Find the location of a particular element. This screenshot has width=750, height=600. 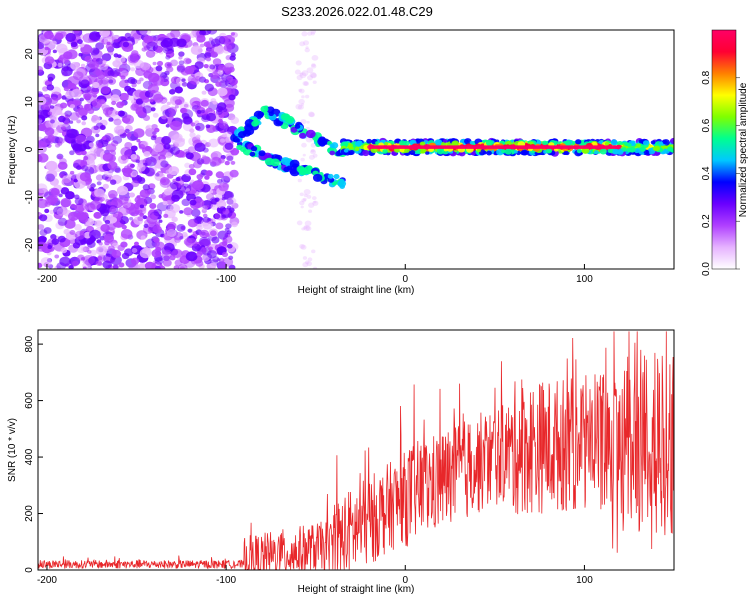

colorbar-tick-label: 0.2 is located at coordinates (706, 221).